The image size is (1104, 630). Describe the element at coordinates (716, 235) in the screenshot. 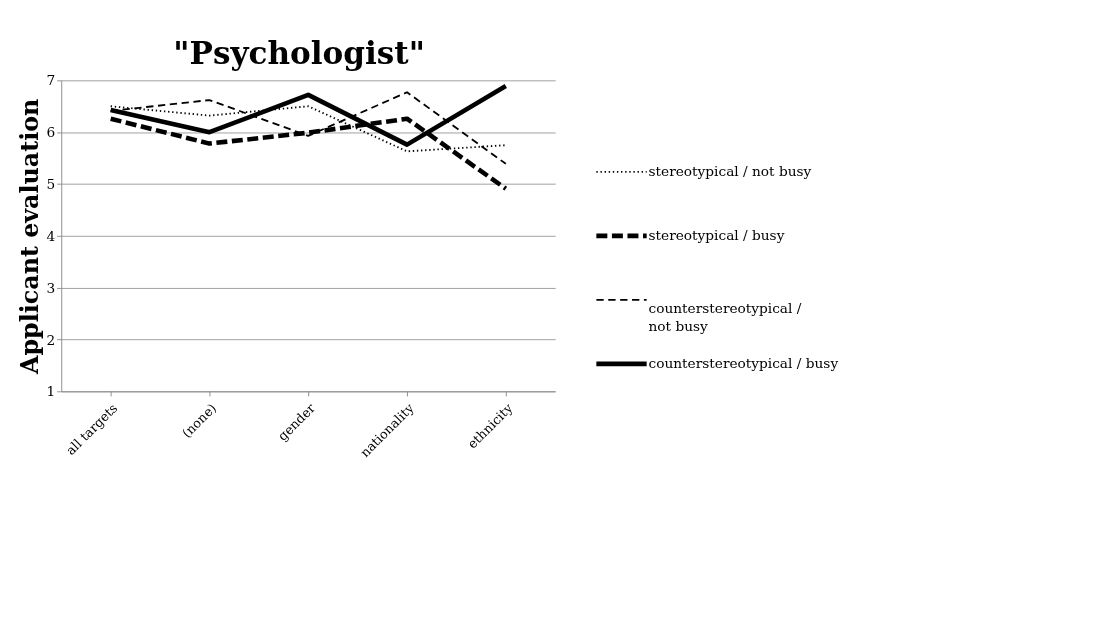

I see `legend-label: stereotypical / busy` at that location.